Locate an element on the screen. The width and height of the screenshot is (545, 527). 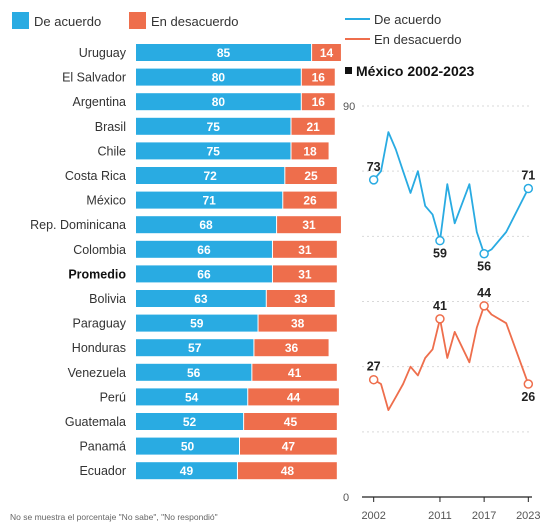
category-label: Guatemala is located at coordinates (95, 422).